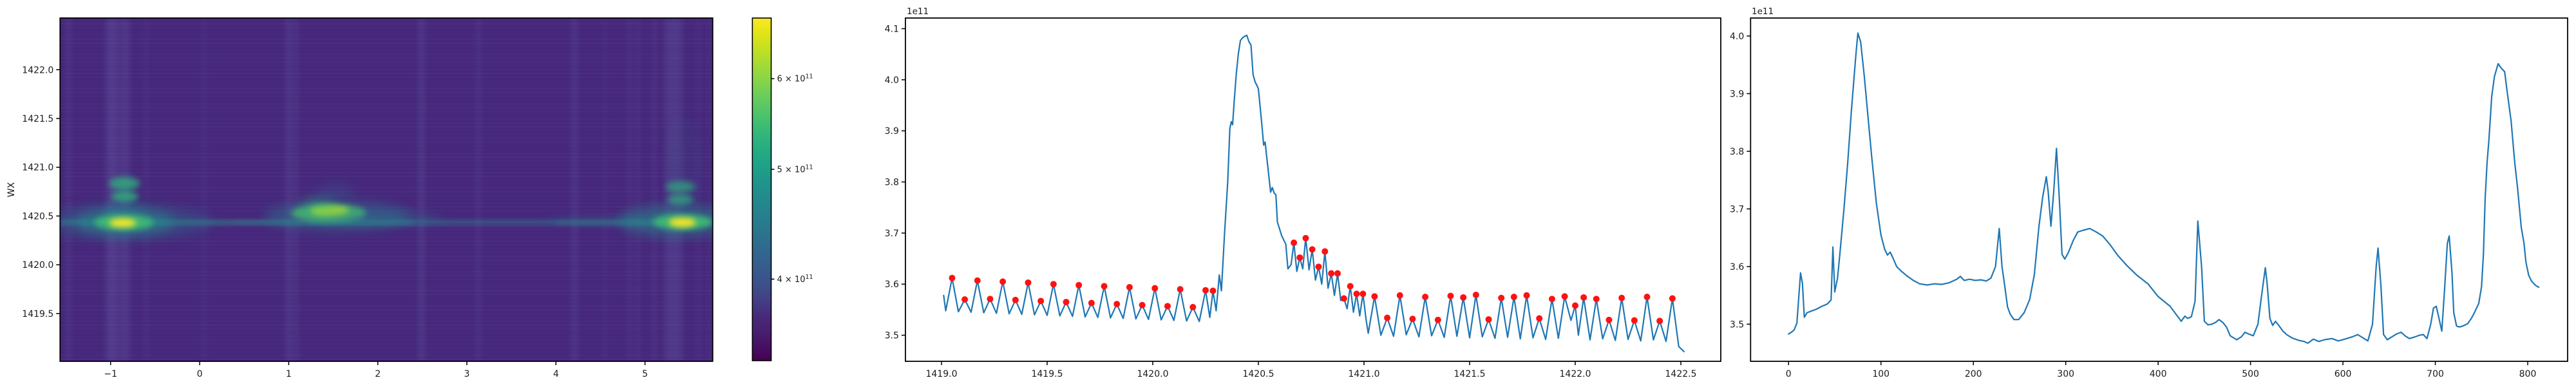 The height and width of the screenshot is (389, 2576). I want to click on heatmap-ylabel: WX, so click(11, 189).